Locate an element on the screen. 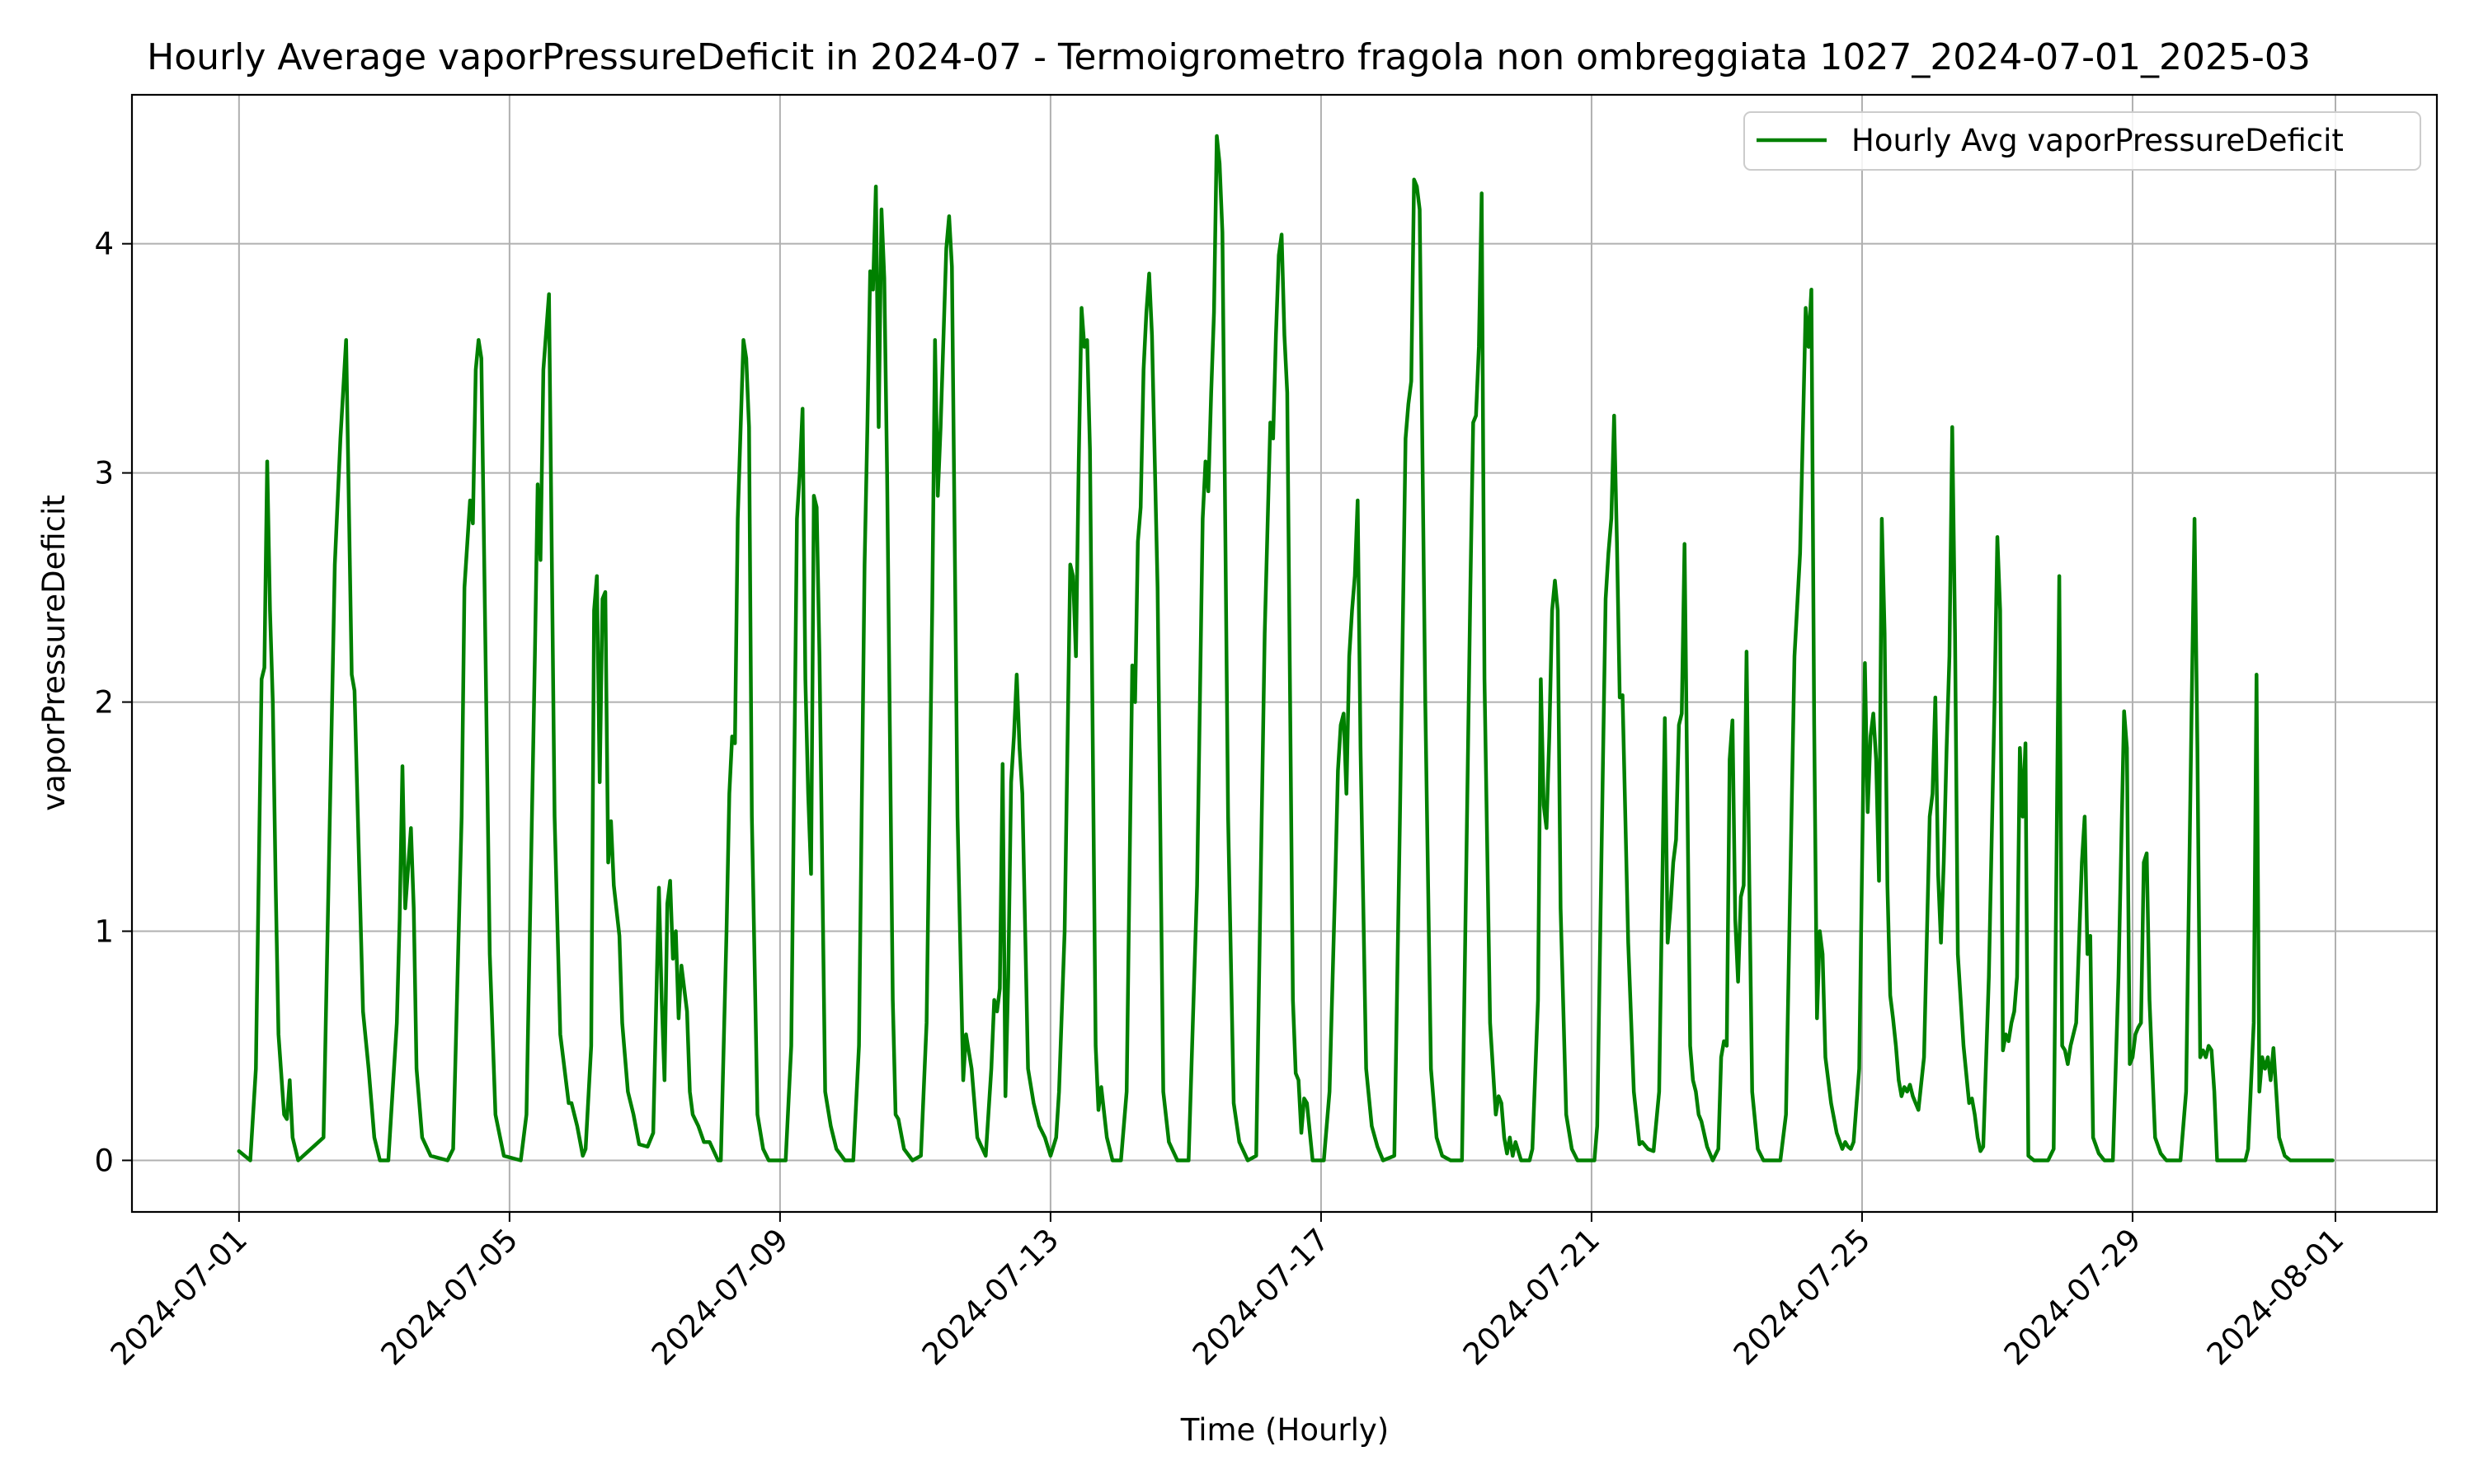 The height and width of the screenshot is (1484, 2474). y-tick-label: 3 is located at coordinates (104, 473).